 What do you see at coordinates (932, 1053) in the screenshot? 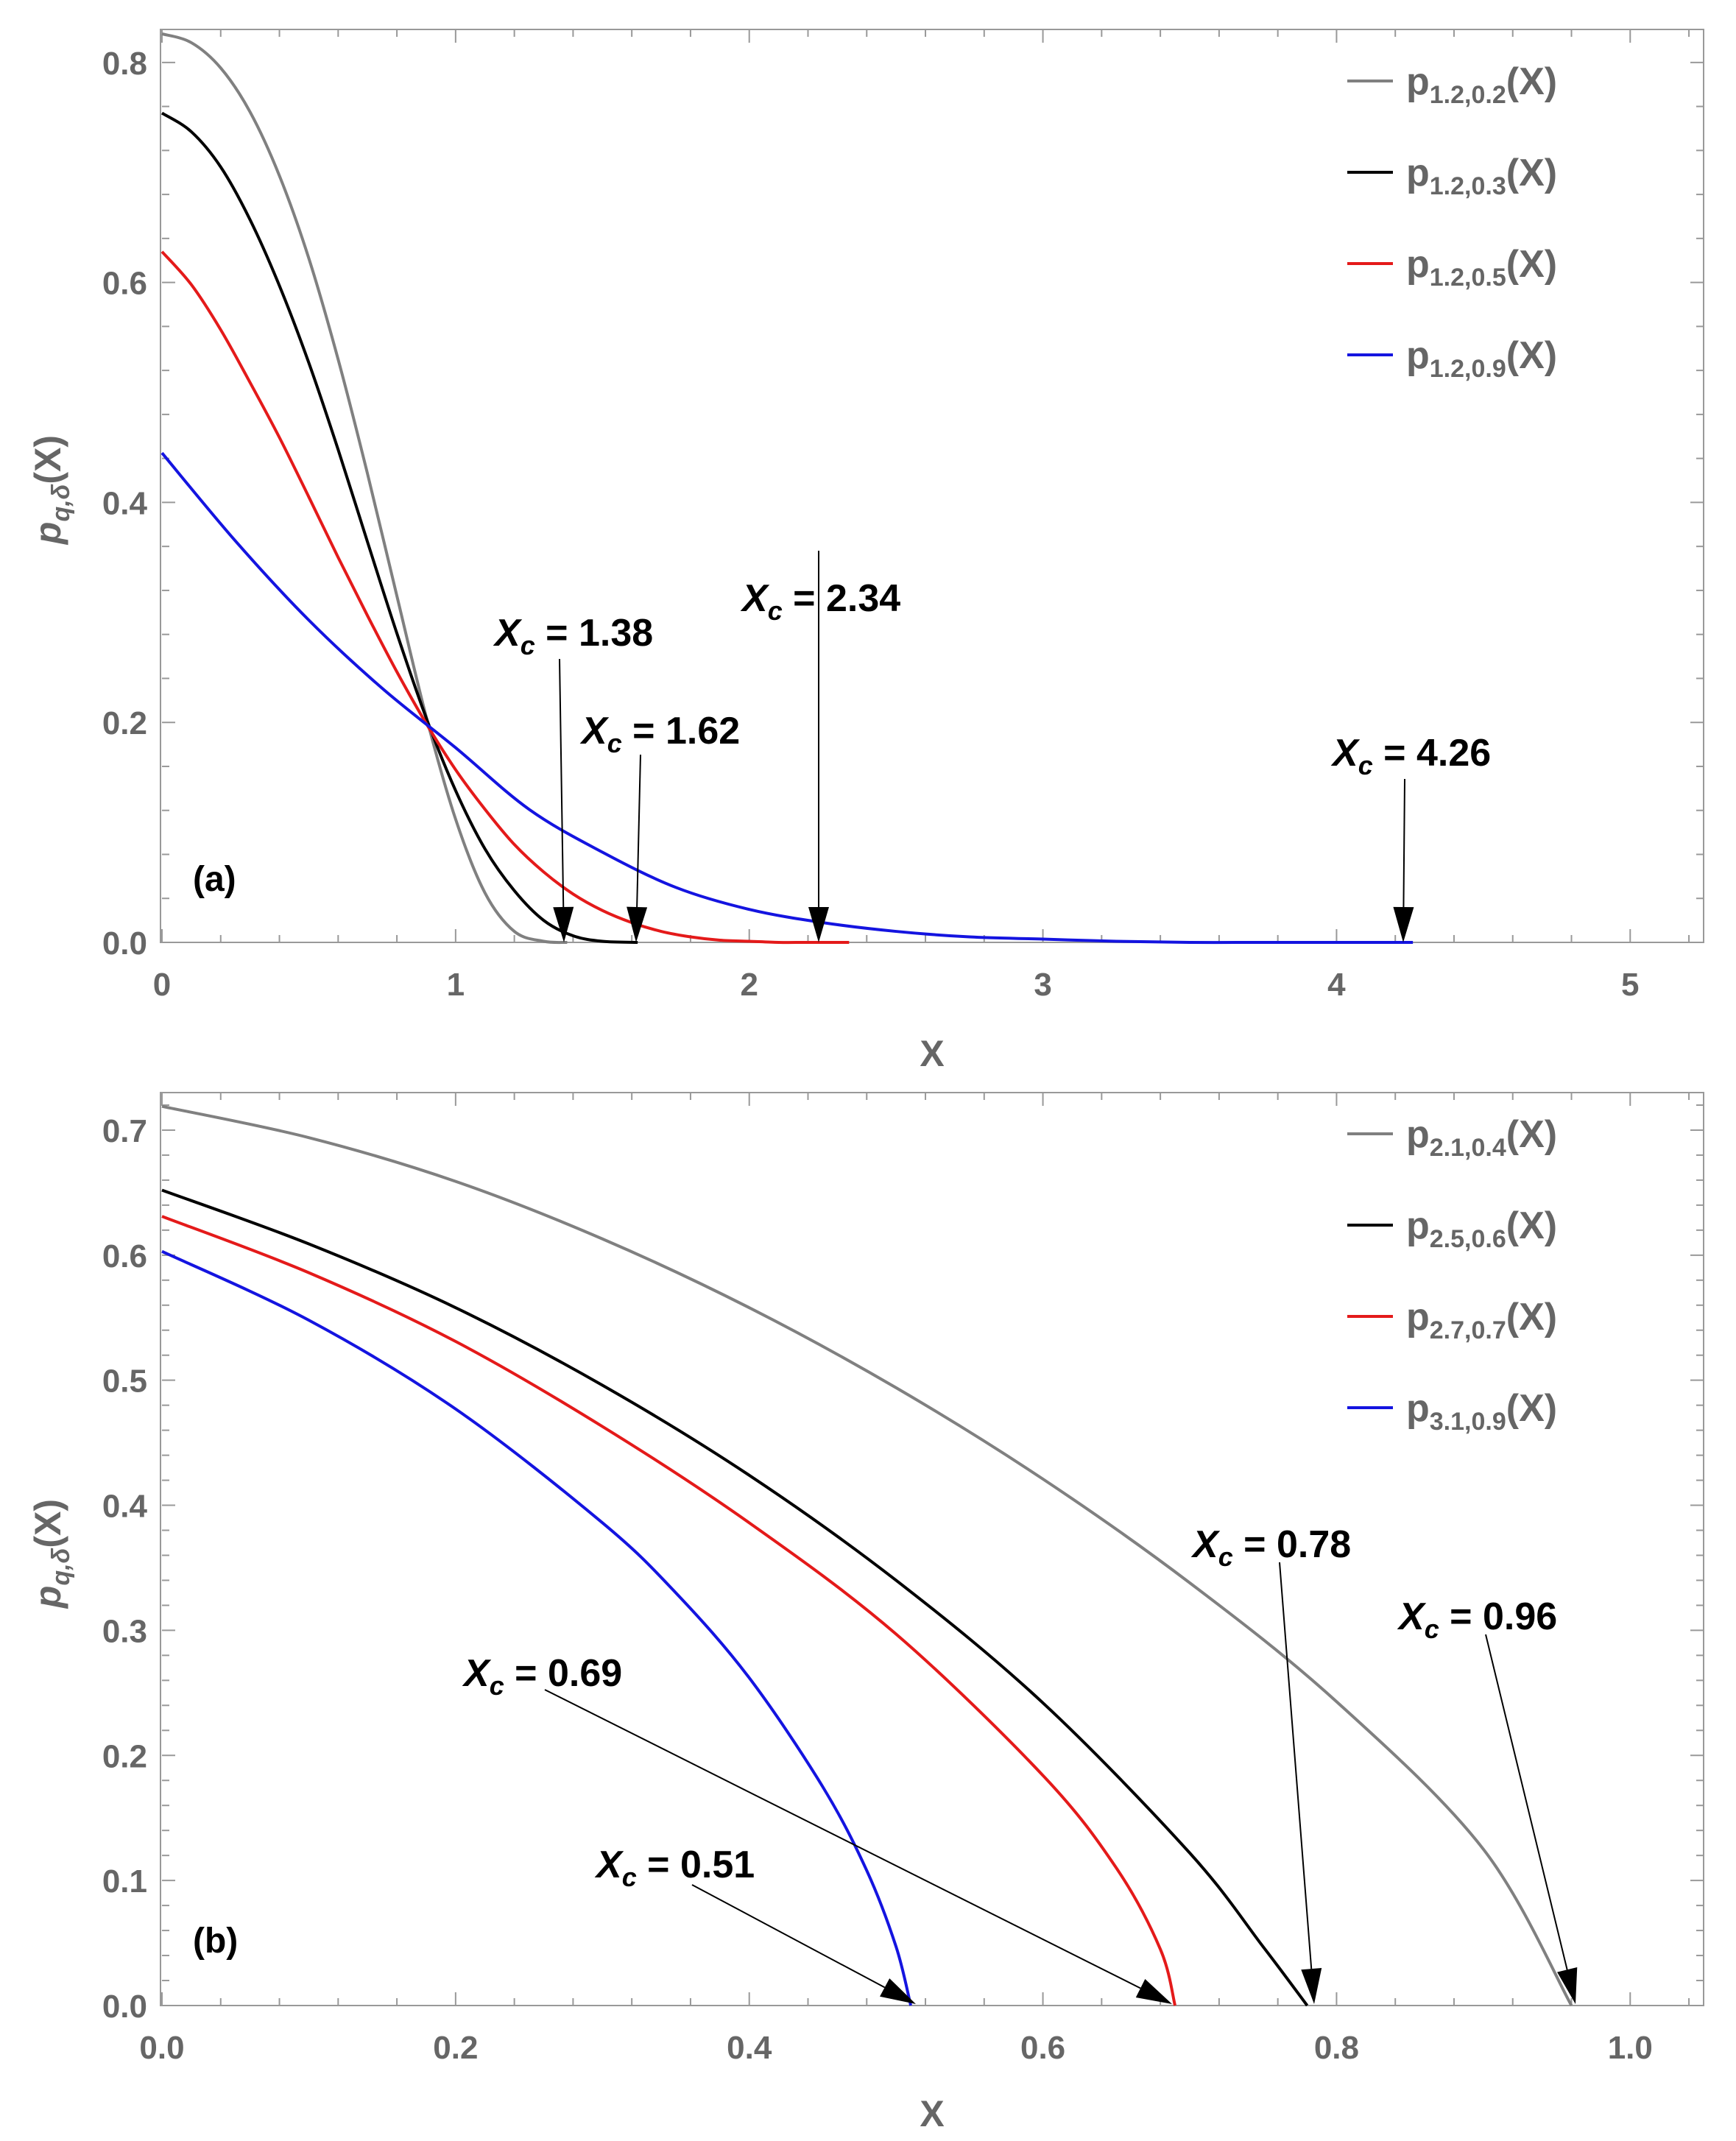
I see `panel-a-x-axis-title: X` at bounding box center [932, 1053].